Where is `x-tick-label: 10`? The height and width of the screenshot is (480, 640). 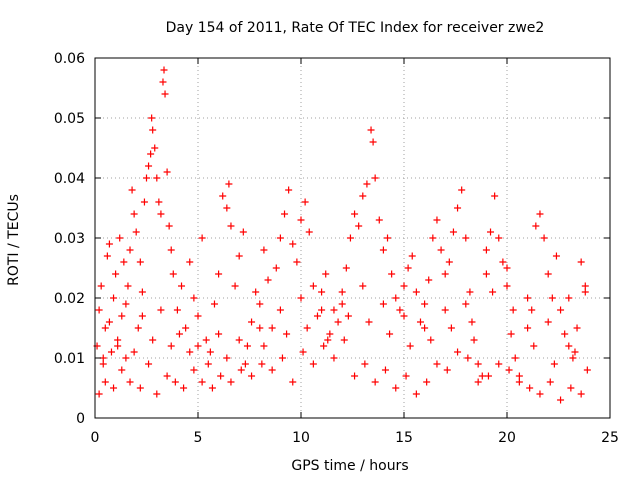 x-tick-label: 10 is located at coordinates (301, 438).